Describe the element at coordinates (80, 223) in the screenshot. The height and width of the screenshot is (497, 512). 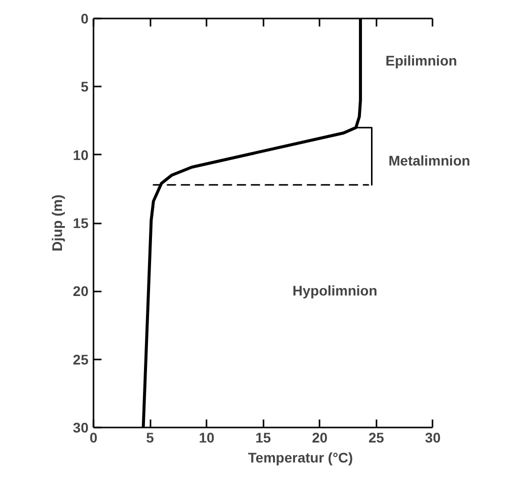
I see `y-tick-label: 15` at that location.